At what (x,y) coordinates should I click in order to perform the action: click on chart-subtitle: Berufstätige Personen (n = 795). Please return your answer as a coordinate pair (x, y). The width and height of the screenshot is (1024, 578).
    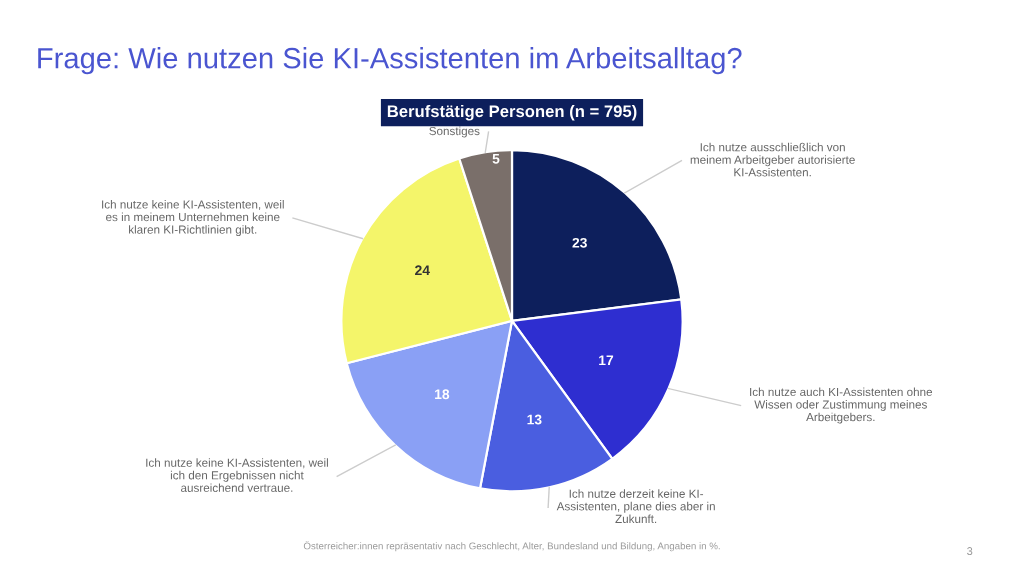
    Looking at the image, I should click on (512, 112).